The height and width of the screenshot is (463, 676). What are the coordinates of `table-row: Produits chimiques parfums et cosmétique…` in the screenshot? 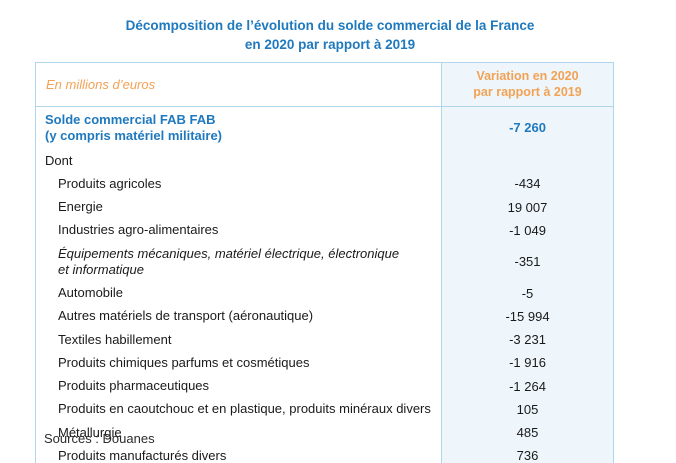 It's located at (325, 363).